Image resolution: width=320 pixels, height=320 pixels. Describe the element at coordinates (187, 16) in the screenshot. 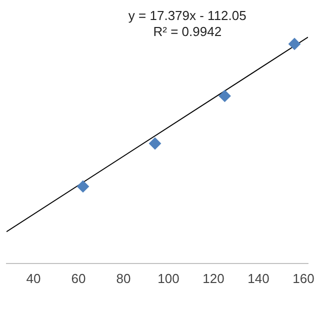

I see `text: y = 17.379x - 112.05` at that location.